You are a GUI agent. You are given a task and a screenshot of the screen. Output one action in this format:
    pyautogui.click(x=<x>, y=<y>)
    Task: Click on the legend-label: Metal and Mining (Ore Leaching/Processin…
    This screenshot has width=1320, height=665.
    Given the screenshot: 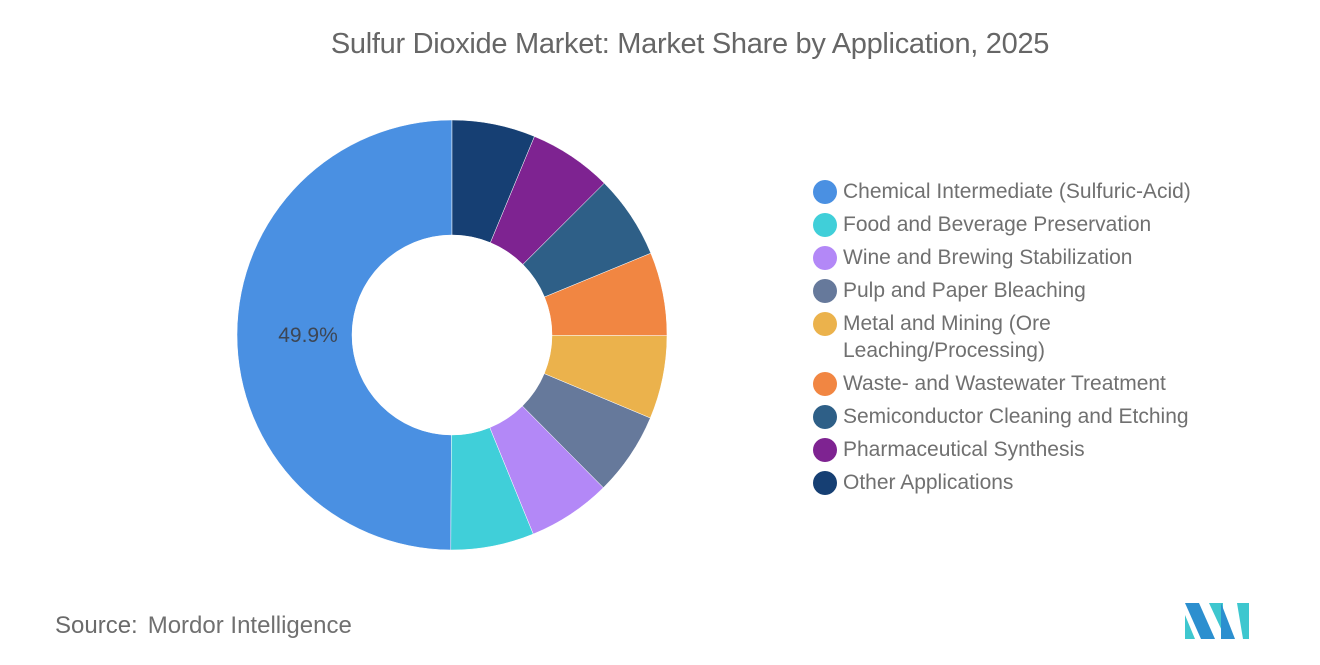 What is the action you would take?
    pyautogui.click(x=947, y=337)
    